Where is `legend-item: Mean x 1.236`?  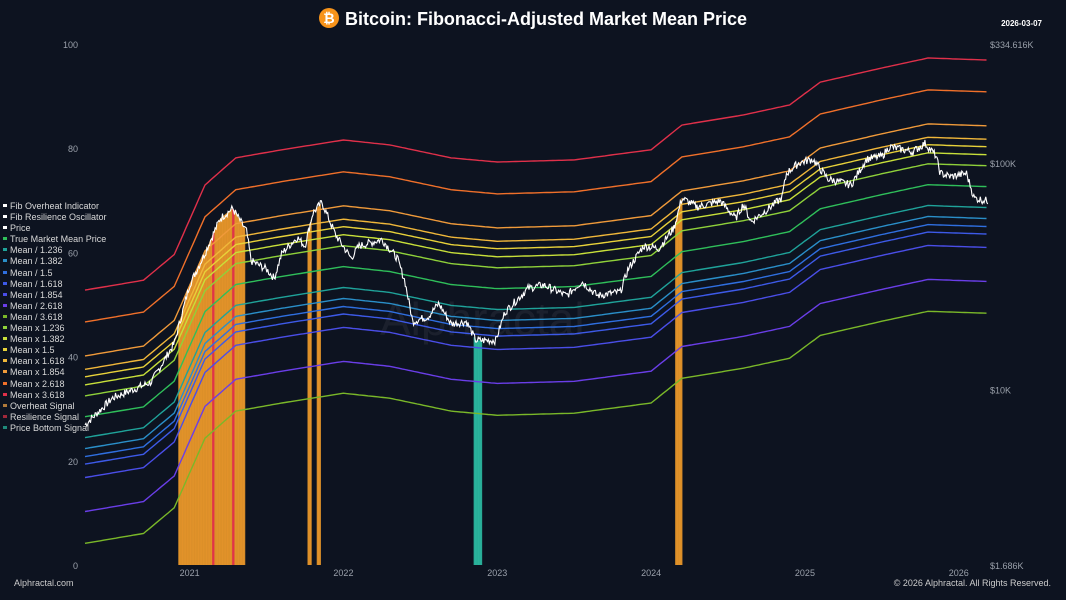
legend-item: Mean x 1.236 is located at coordinates (55, 328).